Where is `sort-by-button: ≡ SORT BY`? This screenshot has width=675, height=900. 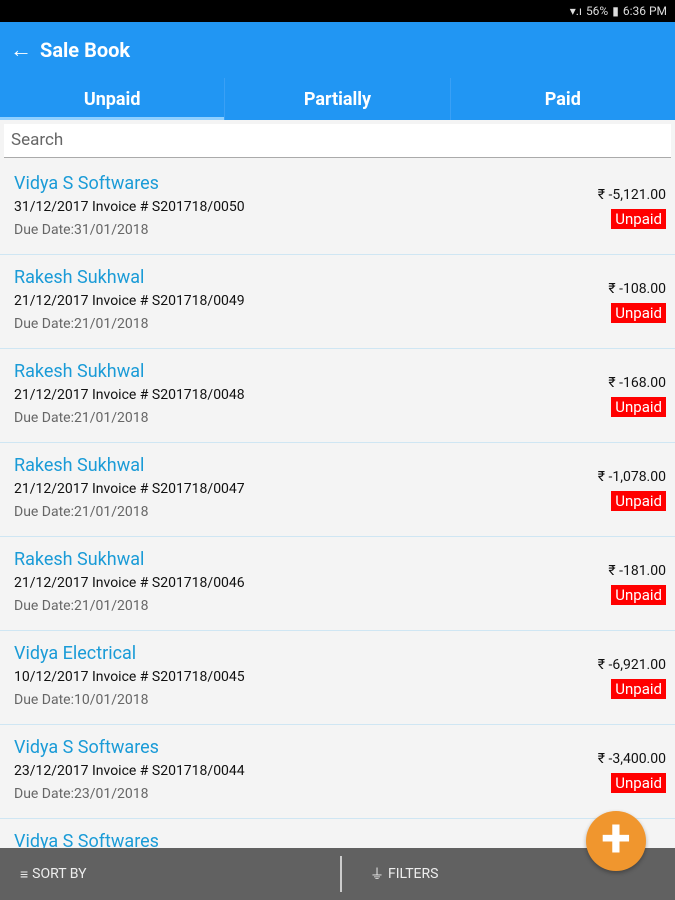 sort-by-button: ≡ SORT BY is located at coordinates (53, 874).